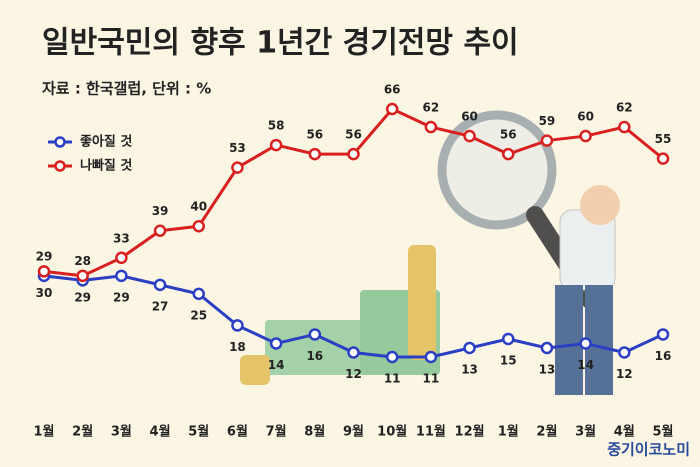 The height and width of the screenshot is (467, 700). I want to click on source: 중기이코노미, so click(648, 450).